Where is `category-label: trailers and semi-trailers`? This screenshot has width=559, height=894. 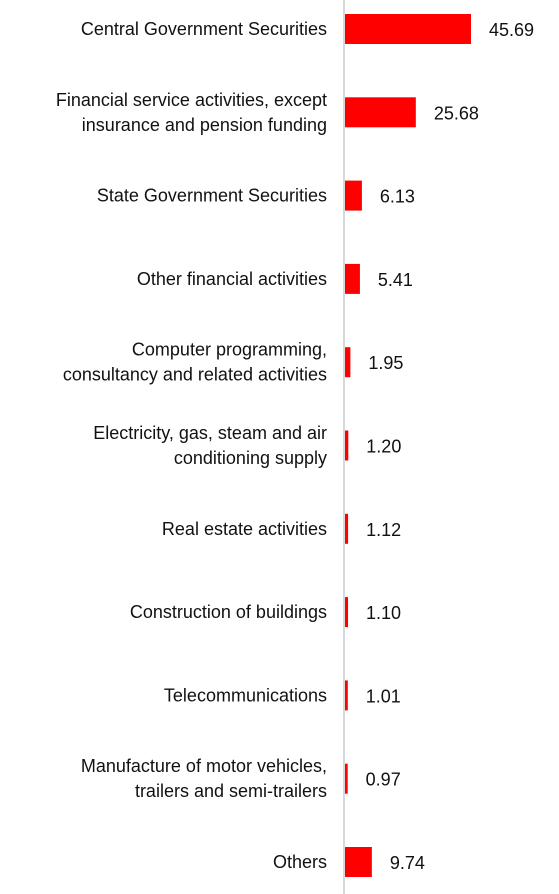
category-label: trailers and semi-trailers is located at coordinates (231, 791).